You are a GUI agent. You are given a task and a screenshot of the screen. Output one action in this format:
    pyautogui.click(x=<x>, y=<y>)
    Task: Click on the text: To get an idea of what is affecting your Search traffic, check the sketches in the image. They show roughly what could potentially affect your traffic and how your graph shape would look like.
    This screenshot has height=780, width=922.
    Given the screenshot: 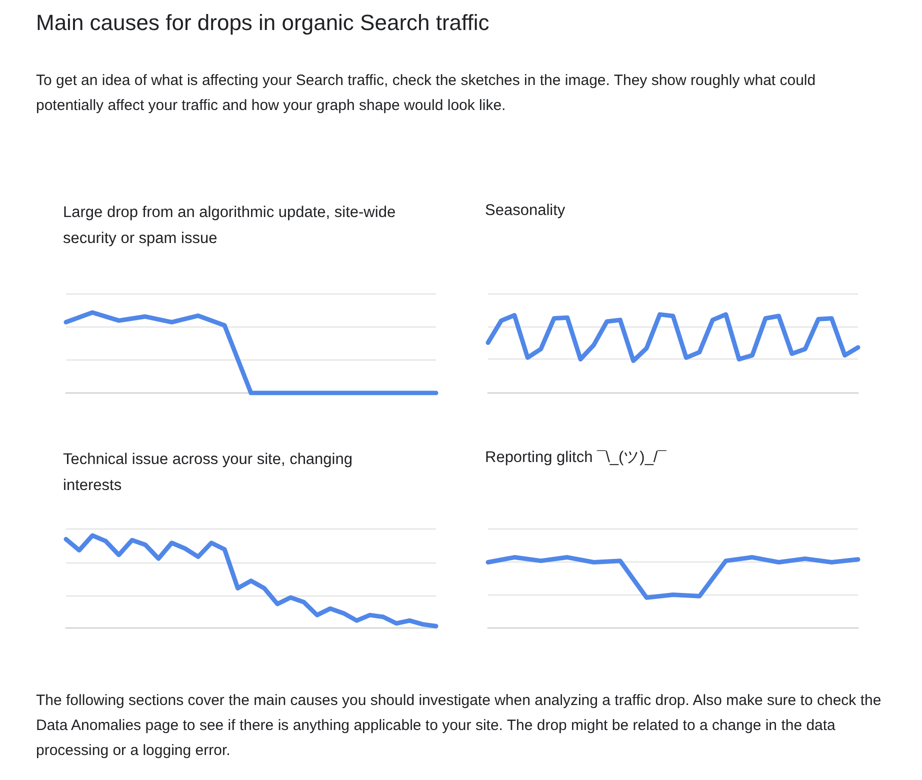 What is the action you would take?
    pyautogui.click(x=426, y=93)
    